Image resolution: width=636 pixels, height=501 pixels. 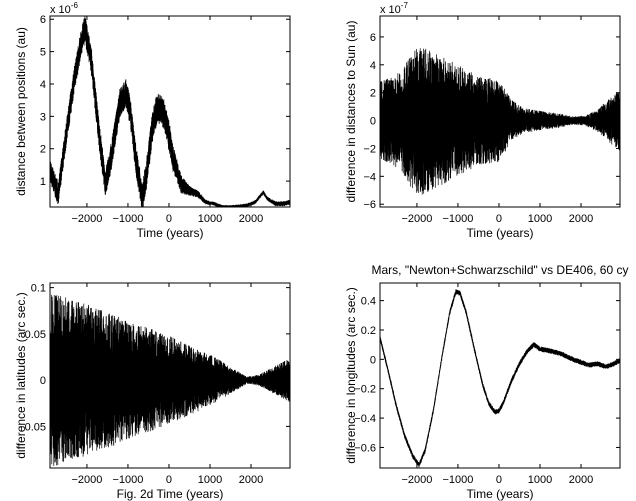 I want to click on y-exponent-power: -7, so click(x=405, y=5).